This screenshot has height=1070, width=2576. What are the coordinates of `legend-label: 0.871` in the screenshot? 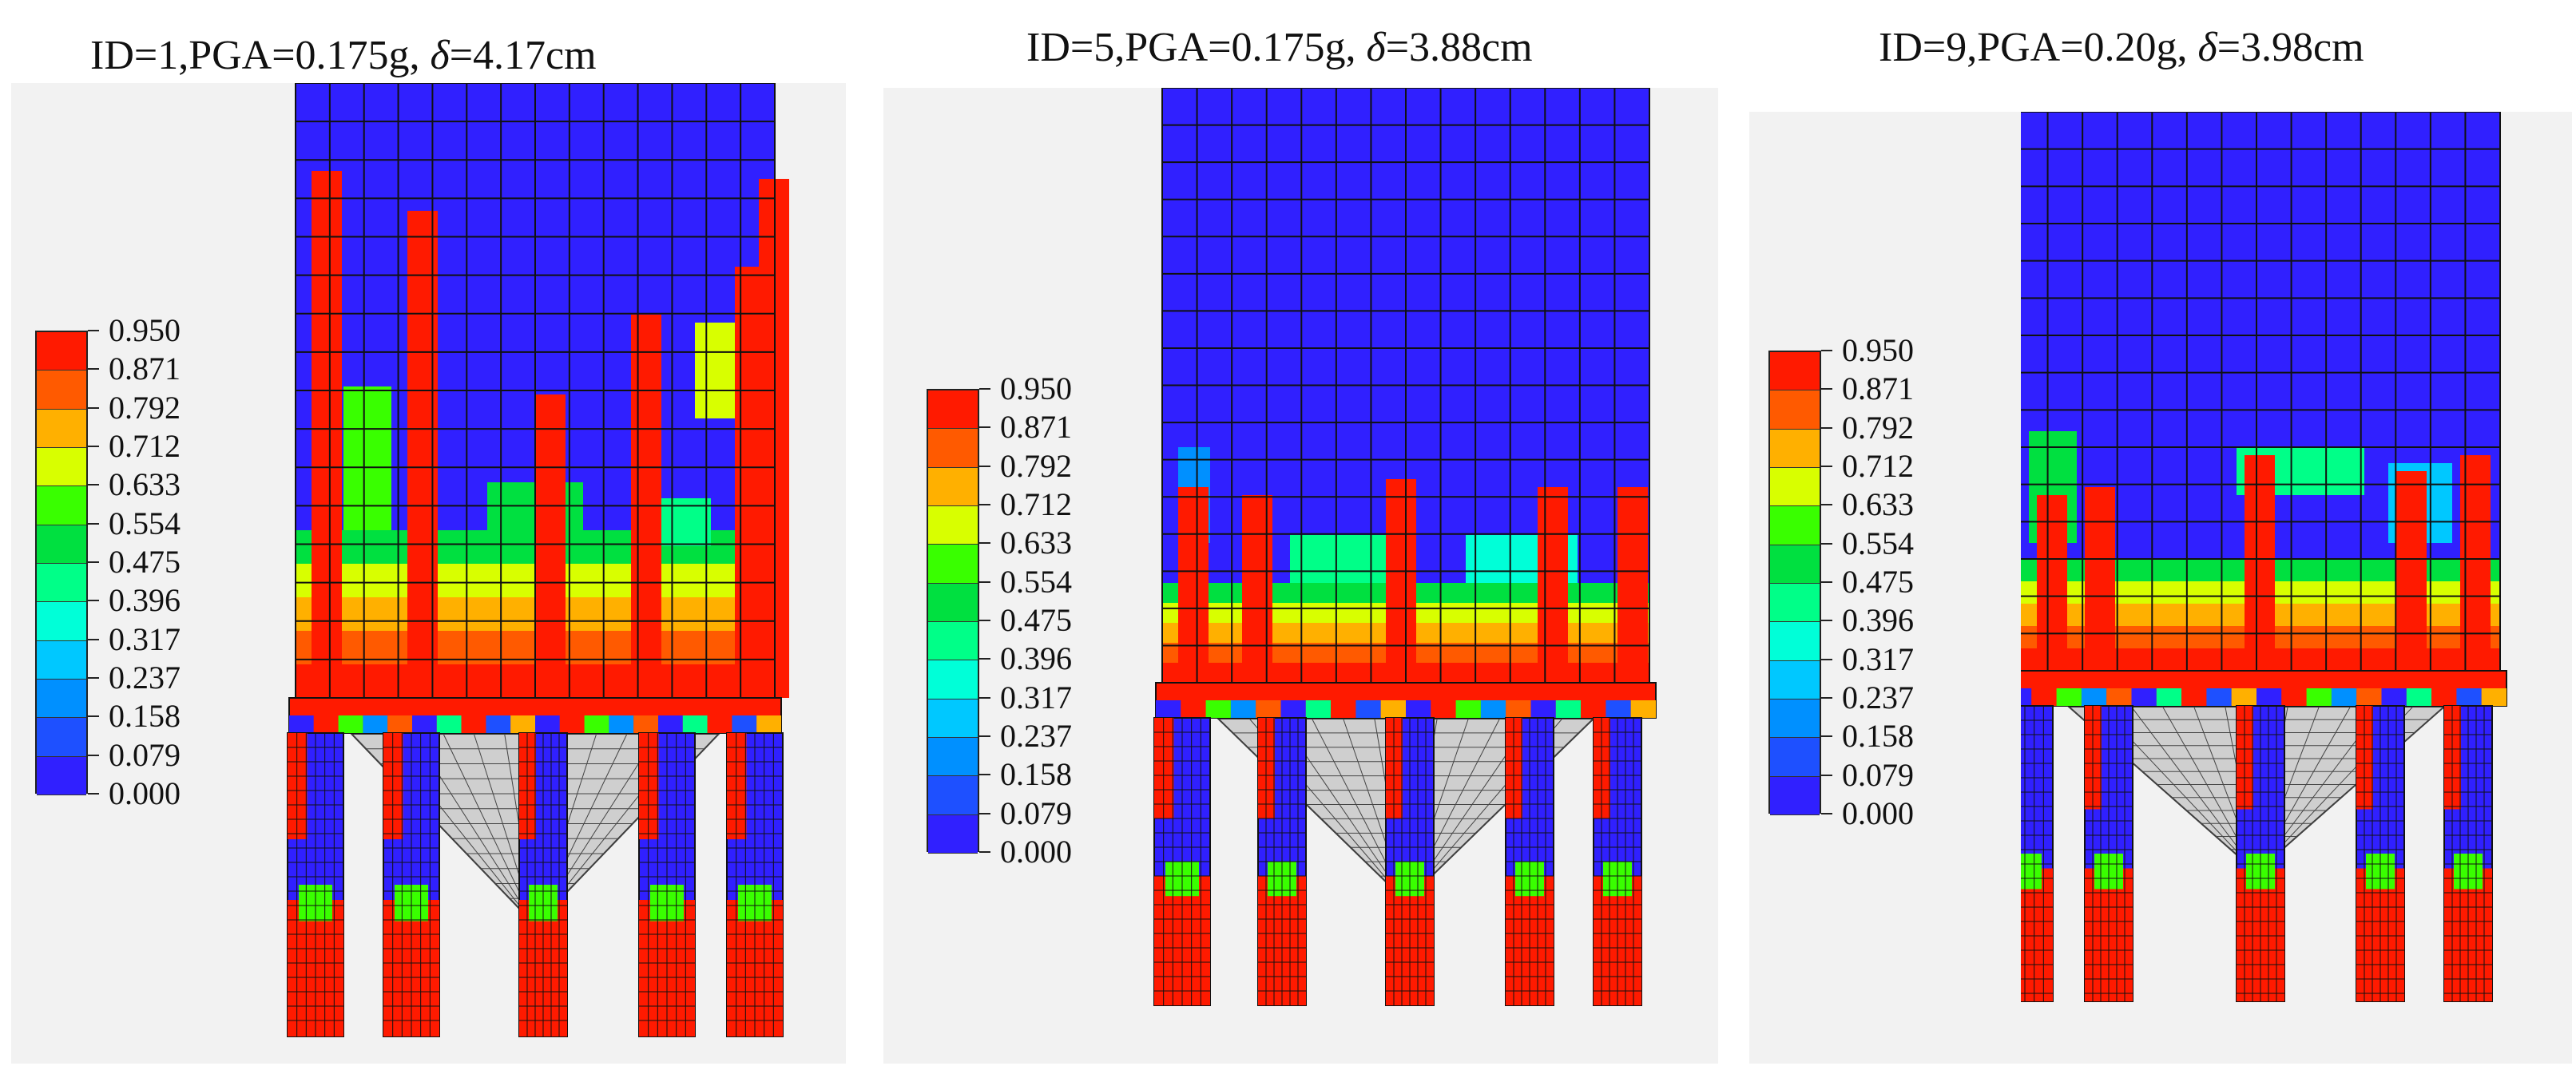 It's located at (1036, 427).